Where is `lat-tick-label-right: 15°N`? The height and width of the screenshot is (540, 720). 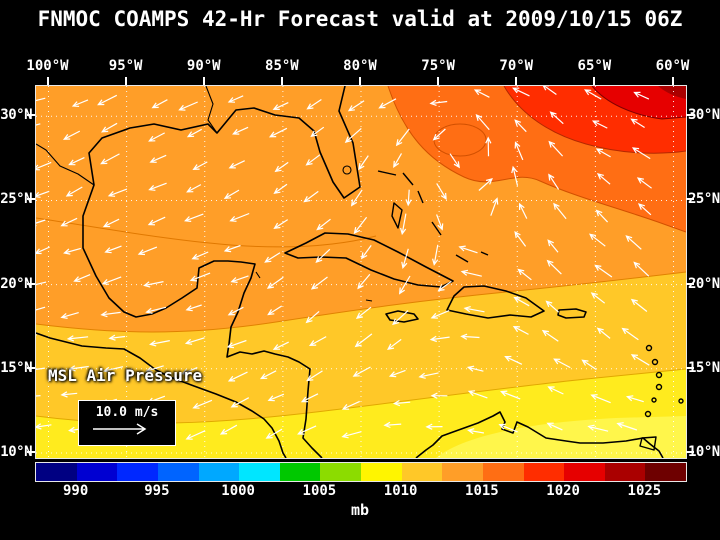
lat-tick-label-right: 15°N is located at coordinates (704, 367).